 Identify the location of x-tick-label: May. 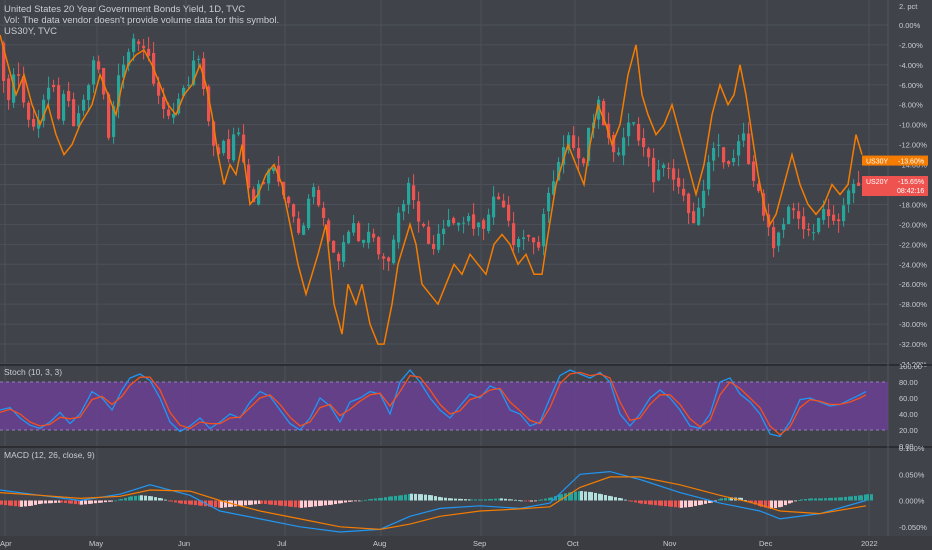
(96, 543).